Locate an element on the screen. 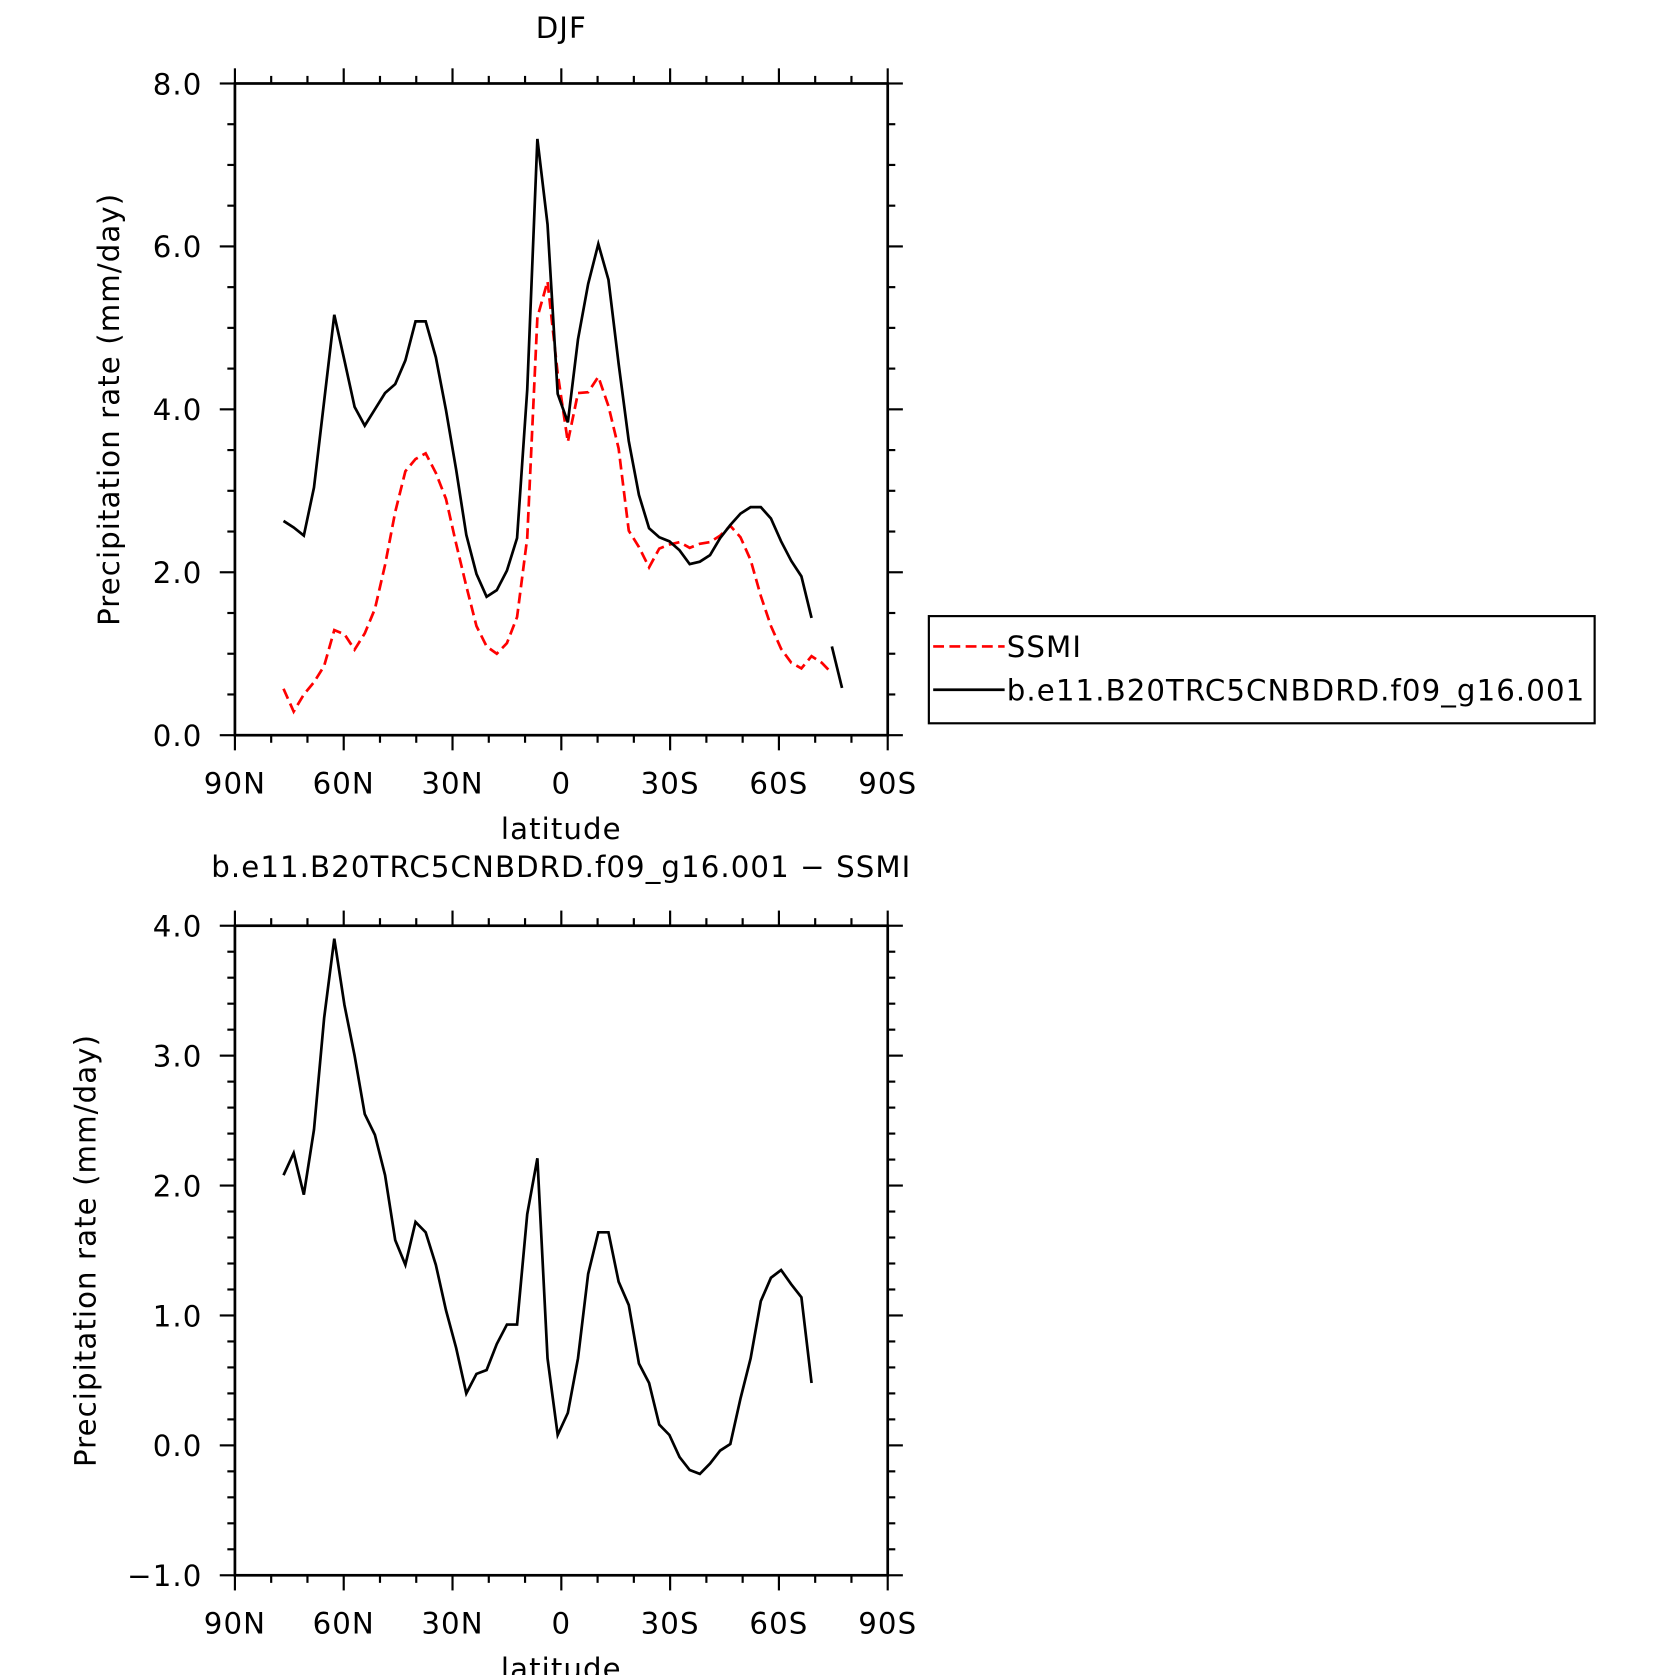  y-tick-label: 8.0 is located at coordinates (178, 84).